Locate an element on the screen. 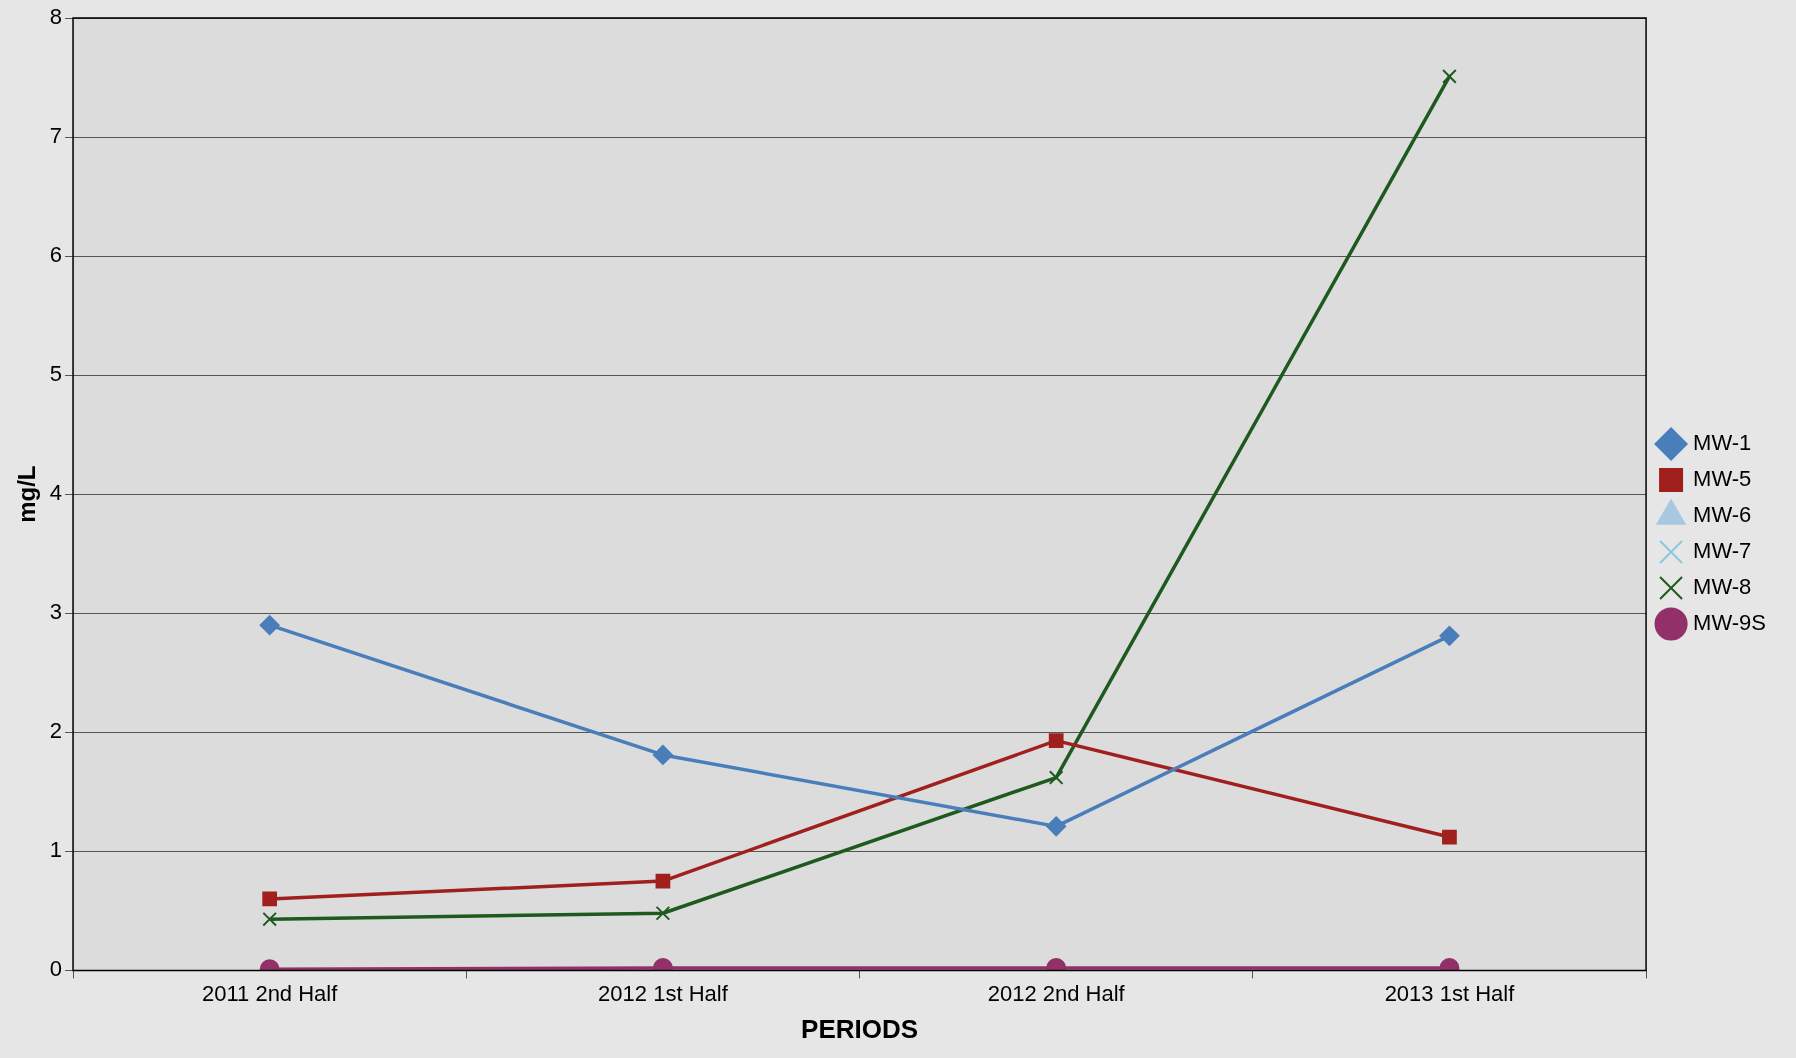 The height and width of the screenshot is (1058, 1796). legend-label: MW-7 is located at coordinates (1722, 551).